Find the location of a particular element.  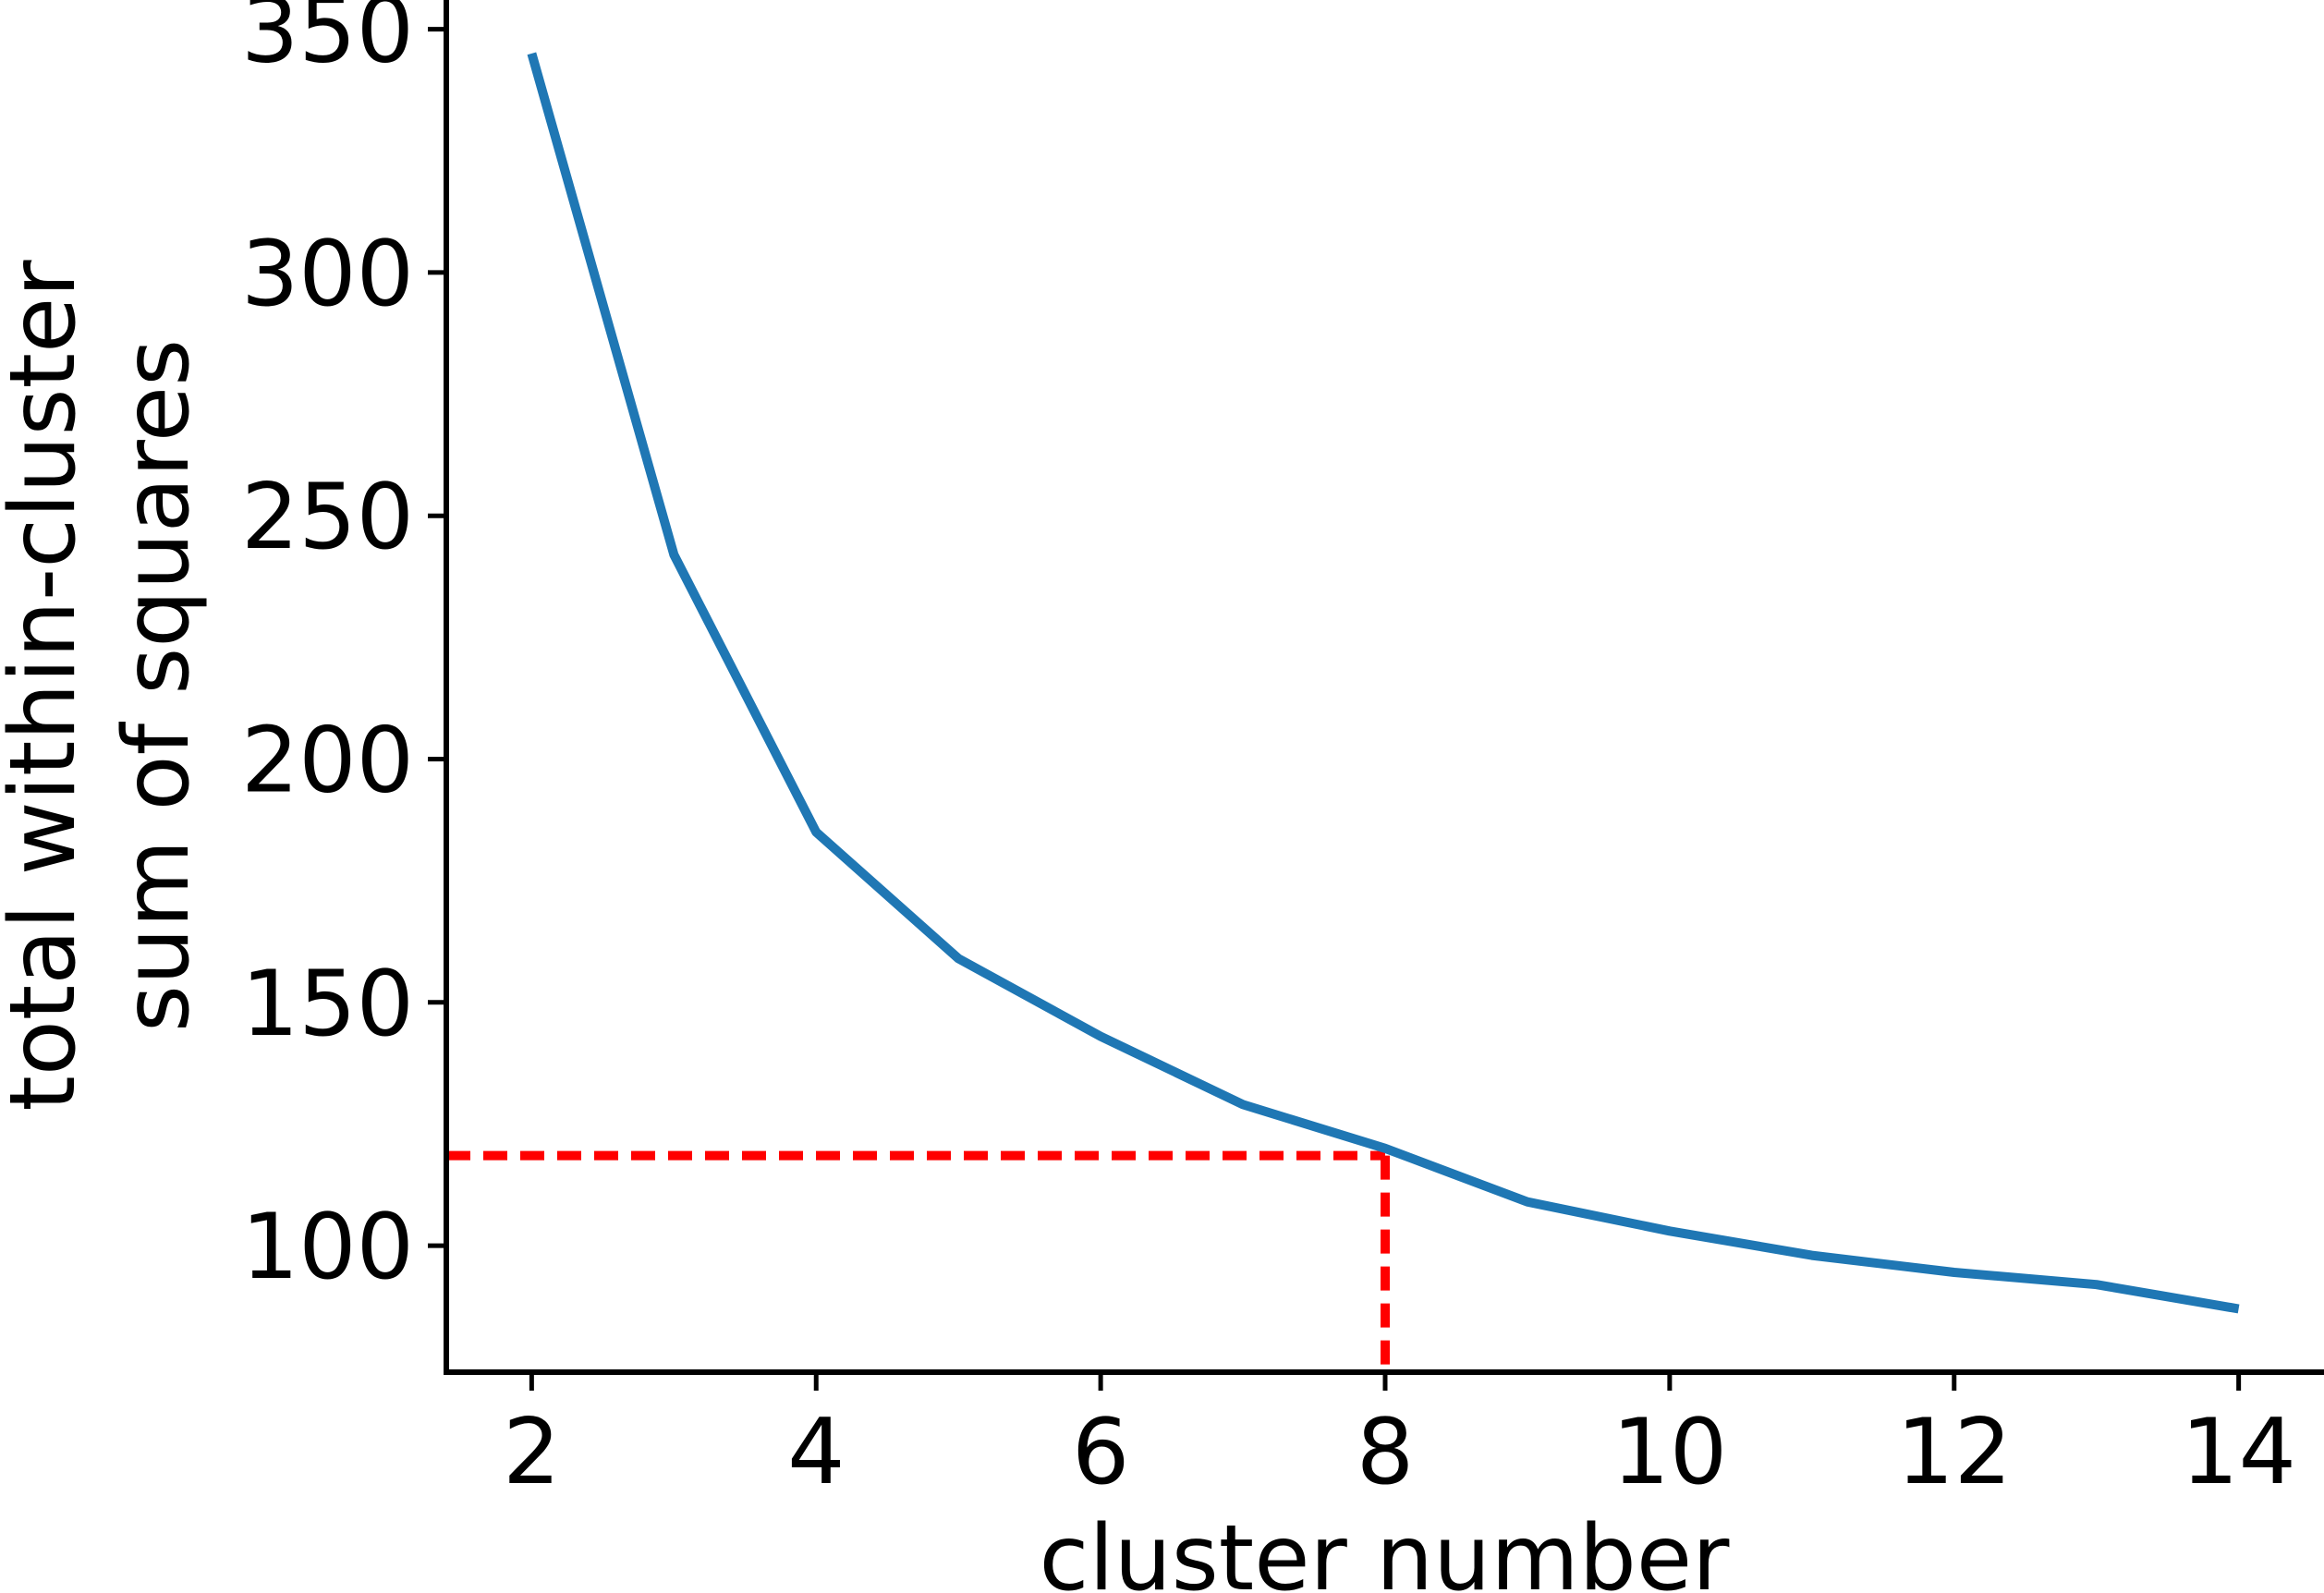

elbow-marker is located at coordinates (918, 1261).